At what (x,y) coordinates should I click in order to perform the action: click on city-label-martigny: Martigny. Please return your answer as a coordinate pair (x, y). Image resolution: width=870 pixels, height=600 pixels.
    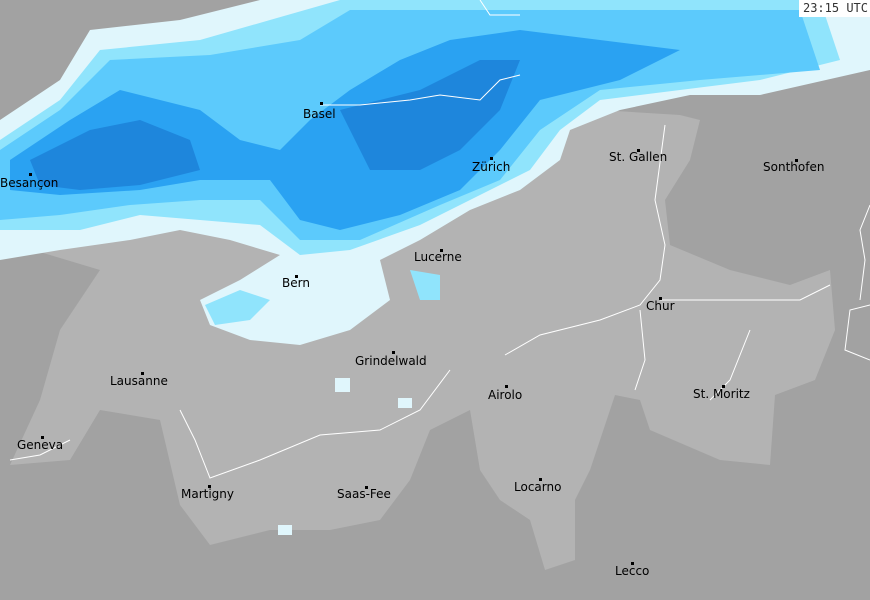
    Looking at the image, I should click on (208, 494).